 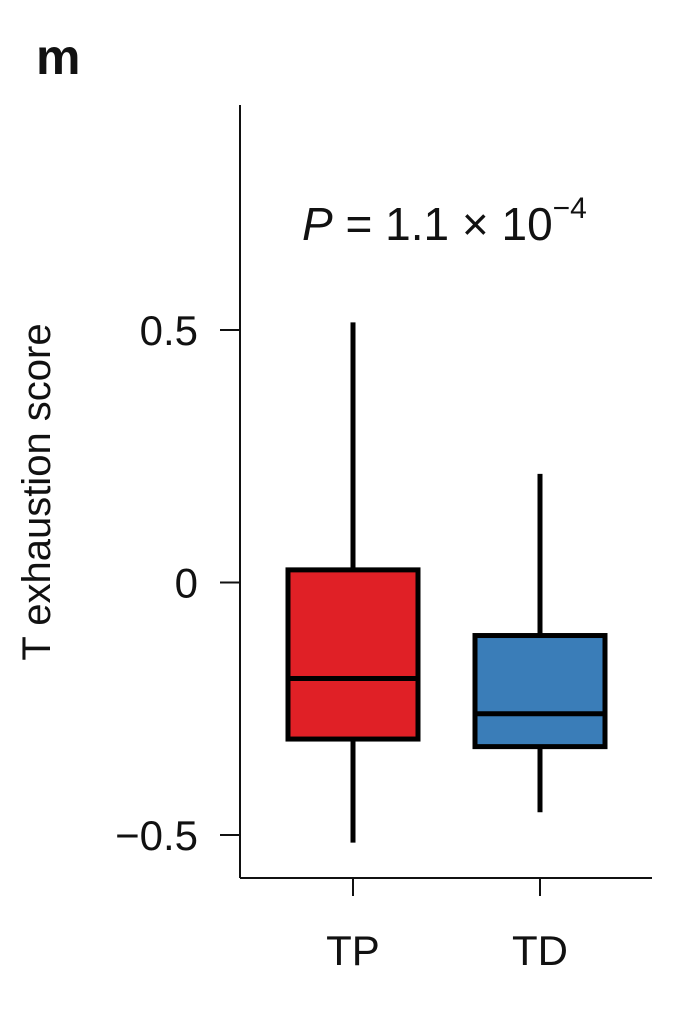 I want to click on p-value-symbol: P, so click(x=317, y=224).